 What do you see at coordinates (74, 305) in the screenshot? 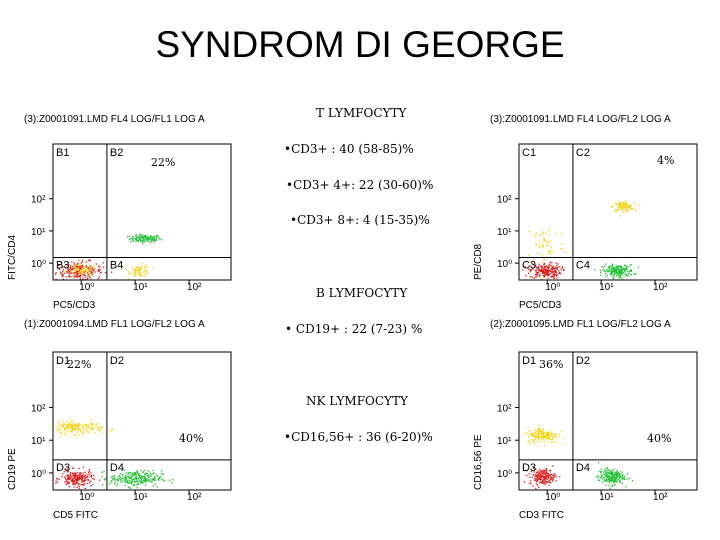
I see `x-axis-label: PC5/CD3` at bounding box center [74, 305].